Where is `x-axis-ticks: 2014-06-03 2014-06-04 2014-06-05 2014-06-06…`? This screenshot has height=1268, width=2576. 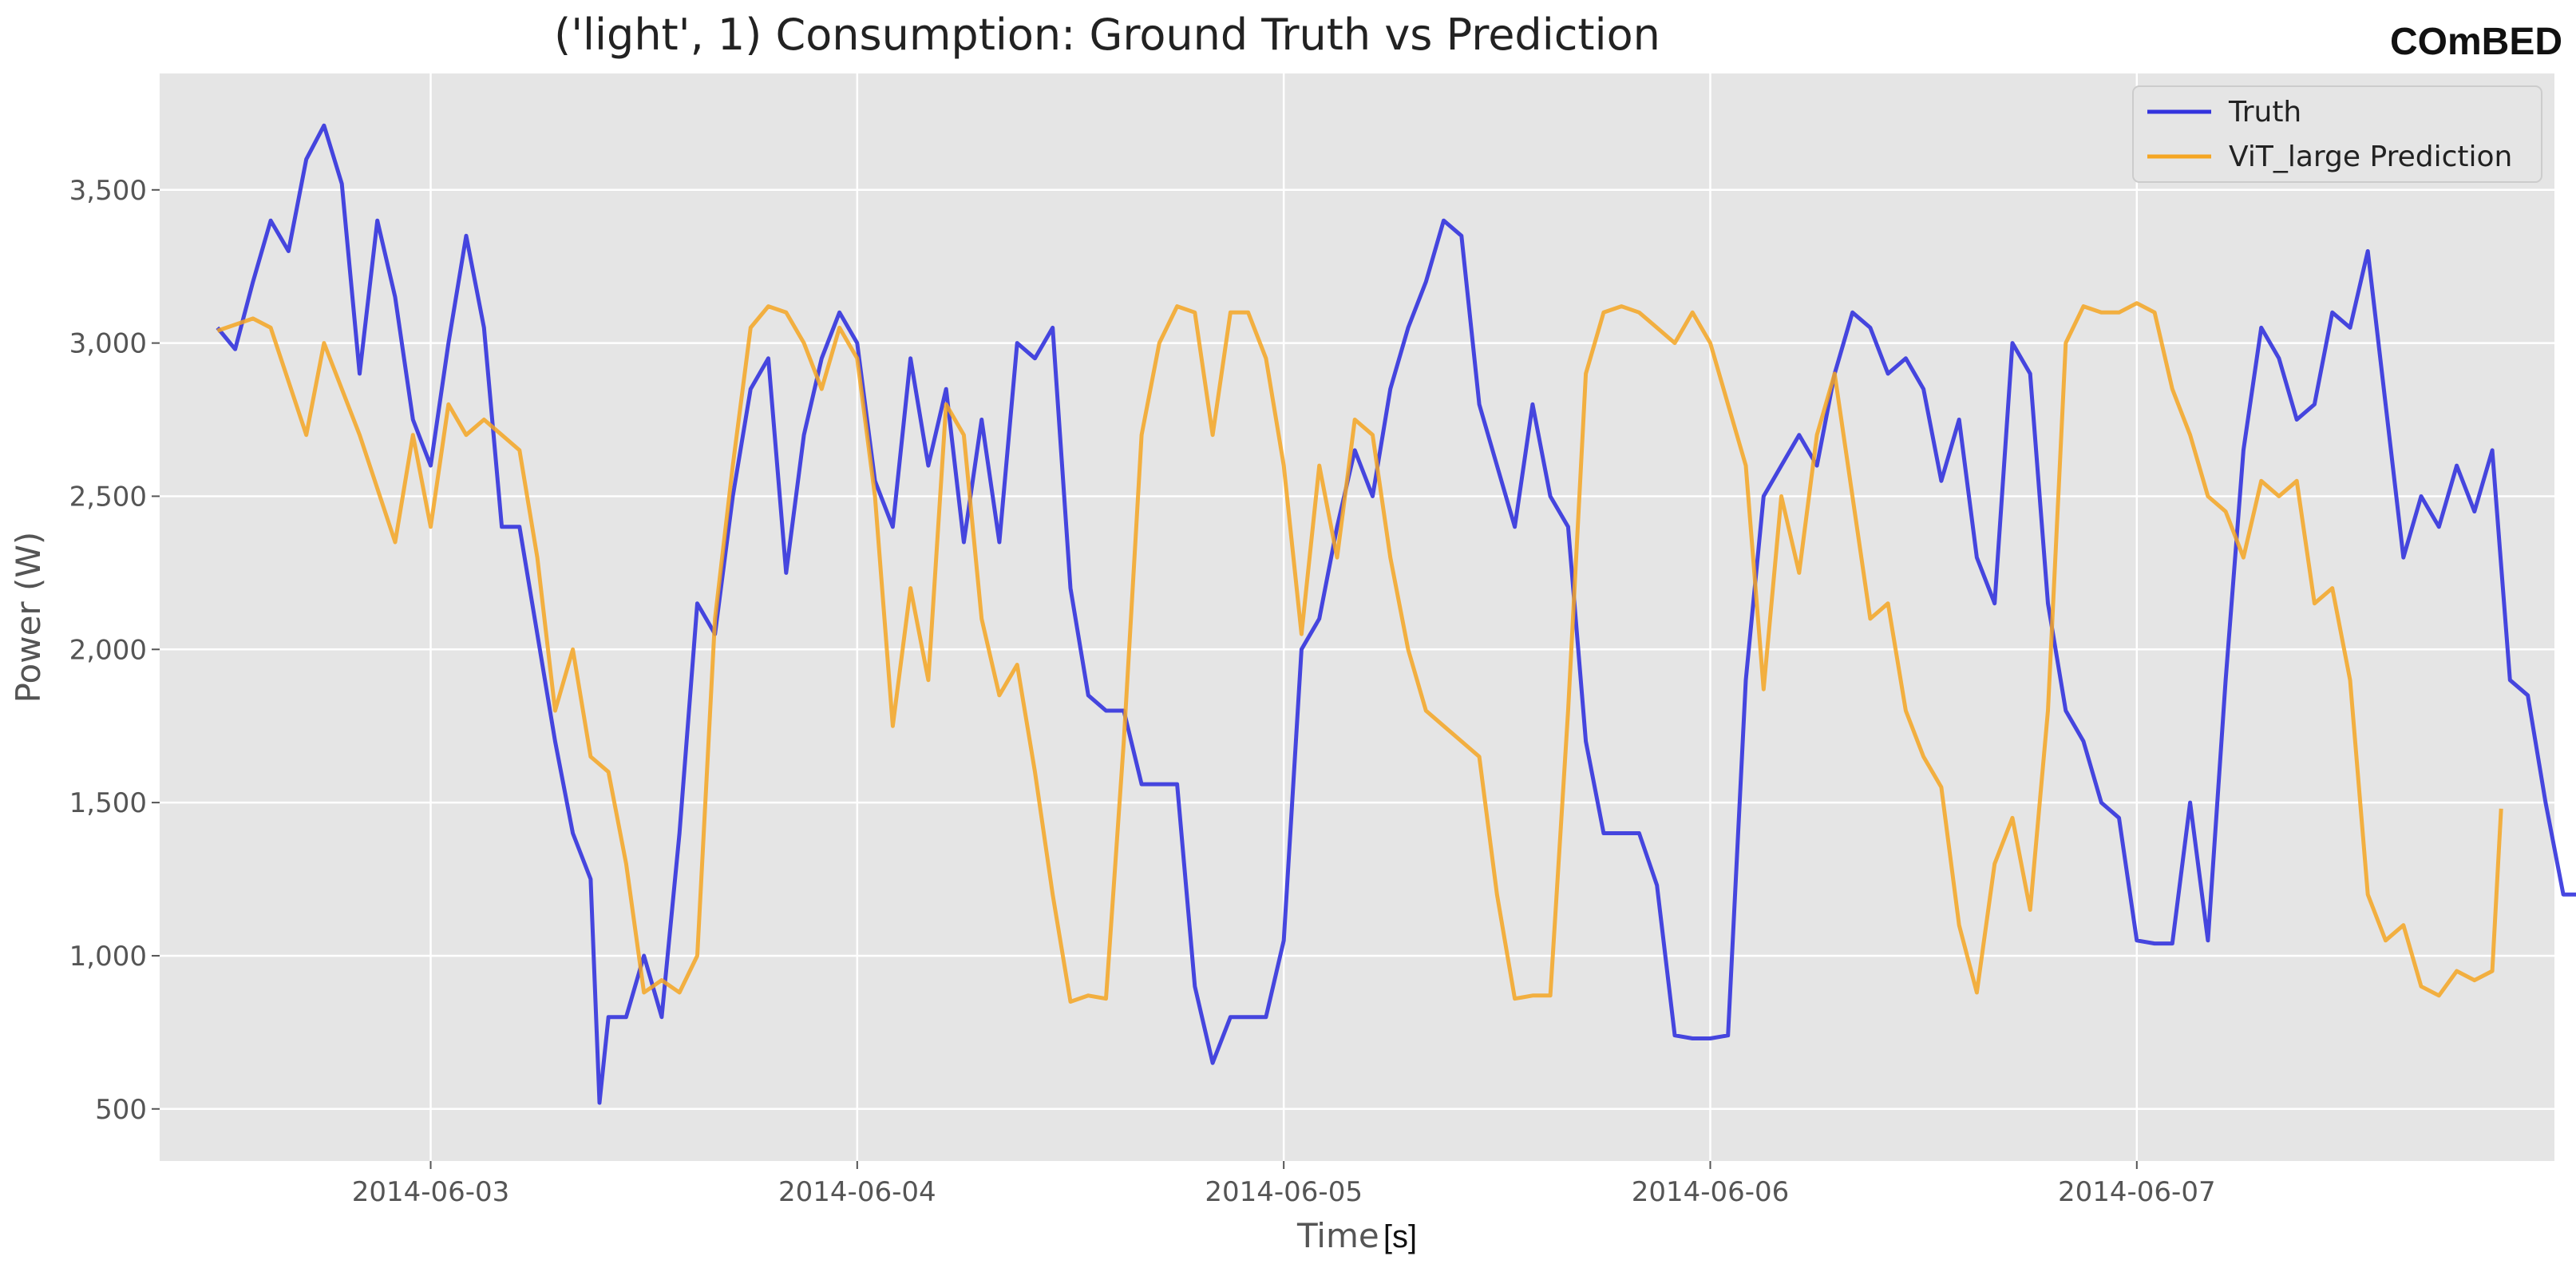 x-axis-ticks: 2014-06-03 2014-06-04 2014-06-05 2014-06-06… is located at coordinates (1284, 1184).